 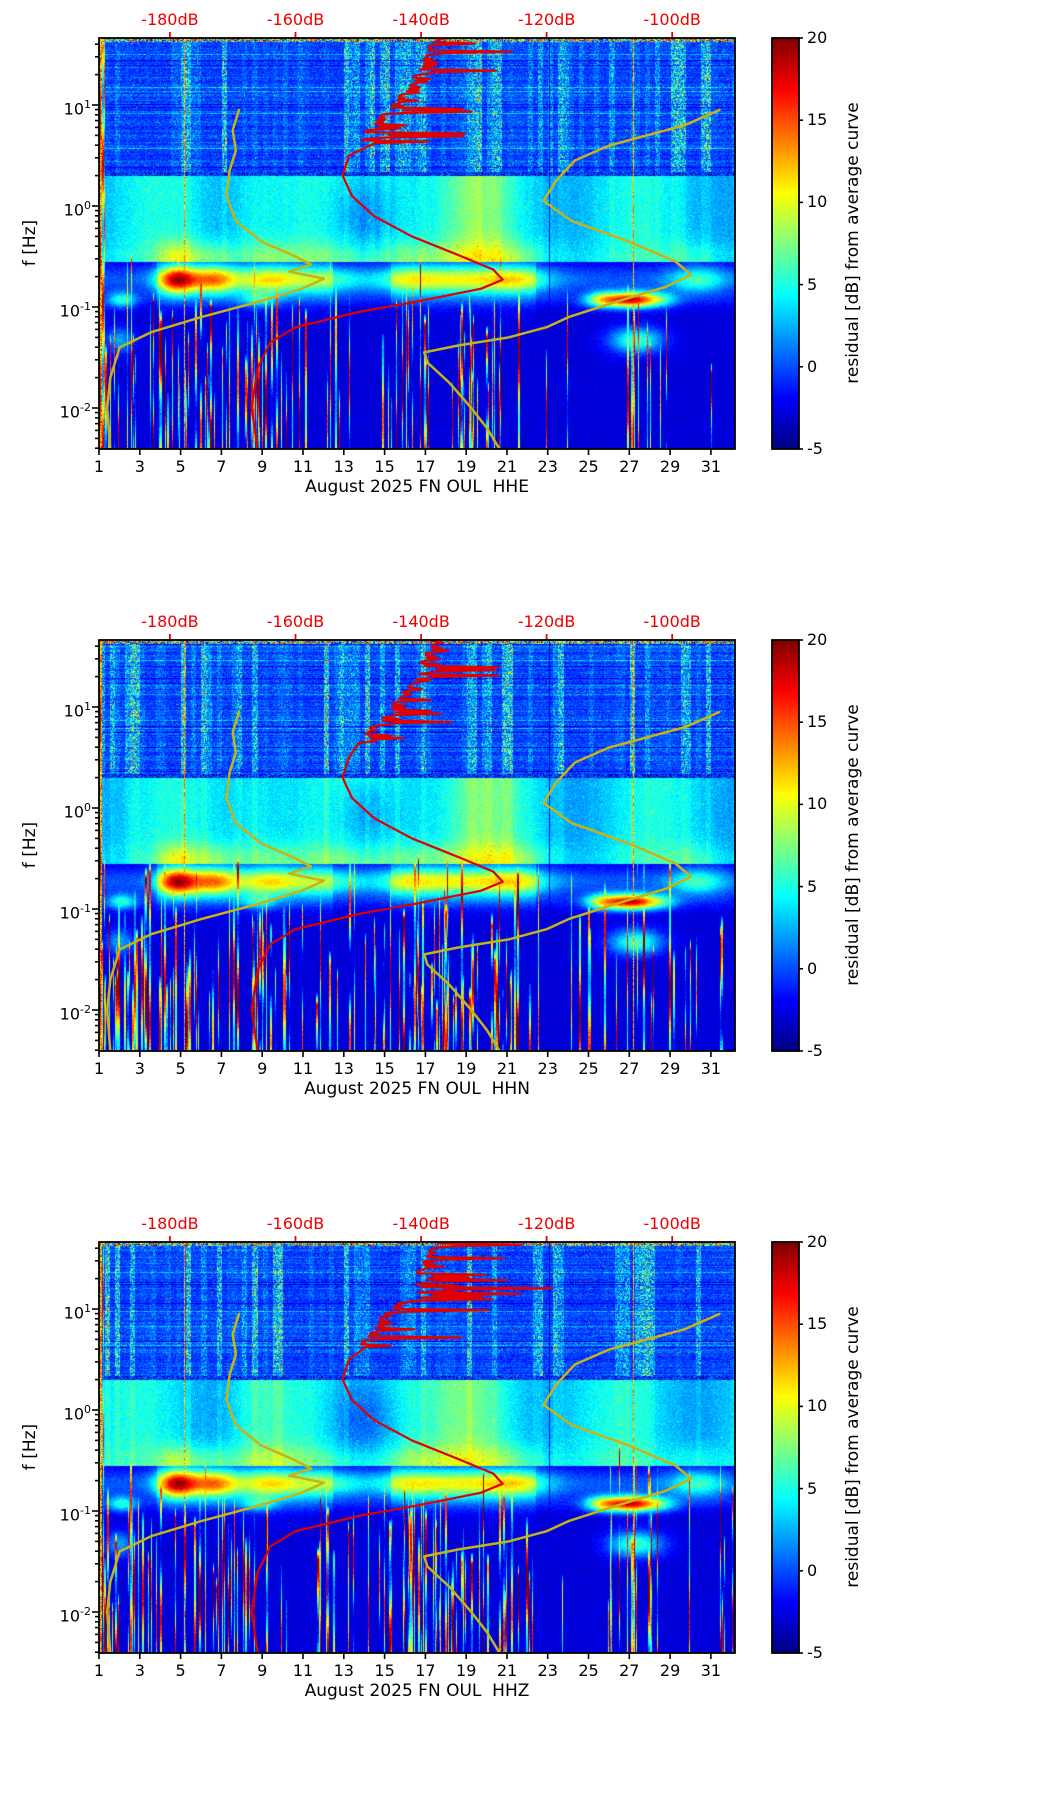 I want to click on x-axis-title: August 2025 FN OUL HHZ, so click(x=417, y=1691).